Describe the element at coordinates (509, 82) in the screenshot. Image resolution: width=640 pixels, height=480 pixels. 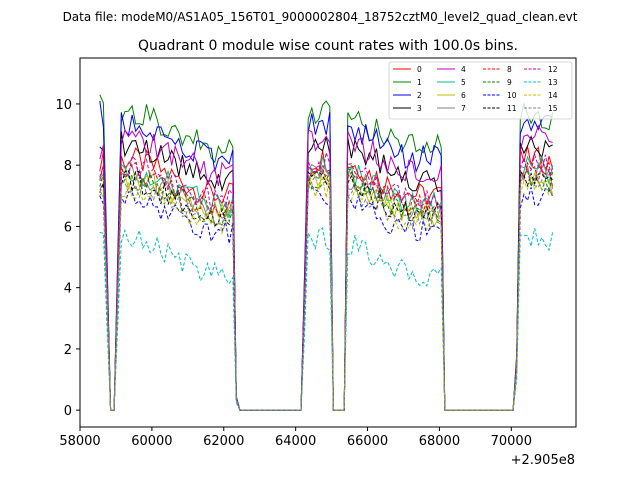
I see `legend-label: 9` at that location.